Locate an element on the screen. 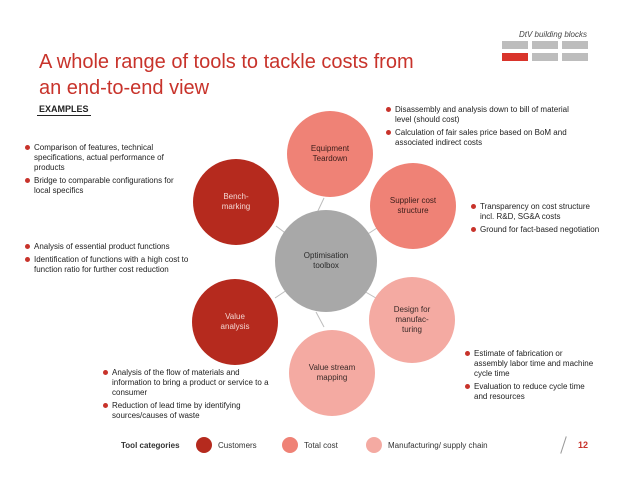 The height and width of the screenshot is (493, 638). legend-swatch-customers is located at coordinates (204, 445).